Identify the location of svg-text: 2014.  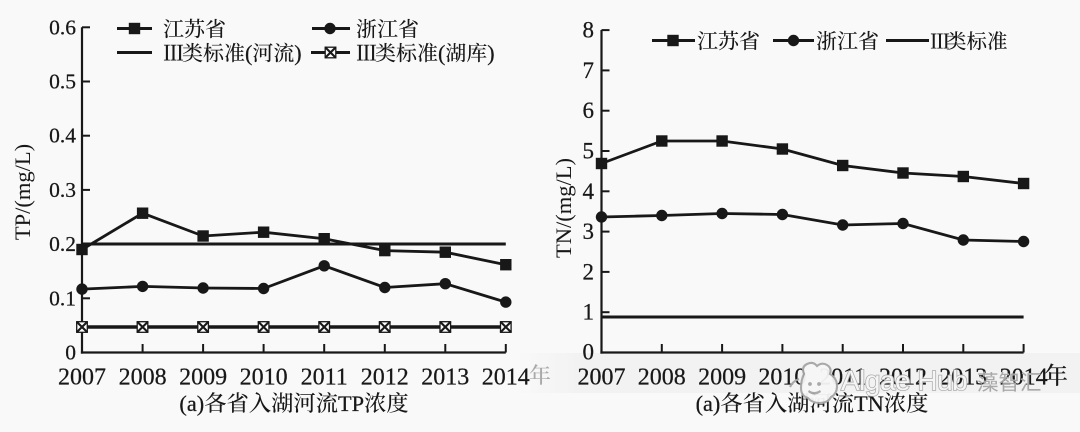
(506, 378).